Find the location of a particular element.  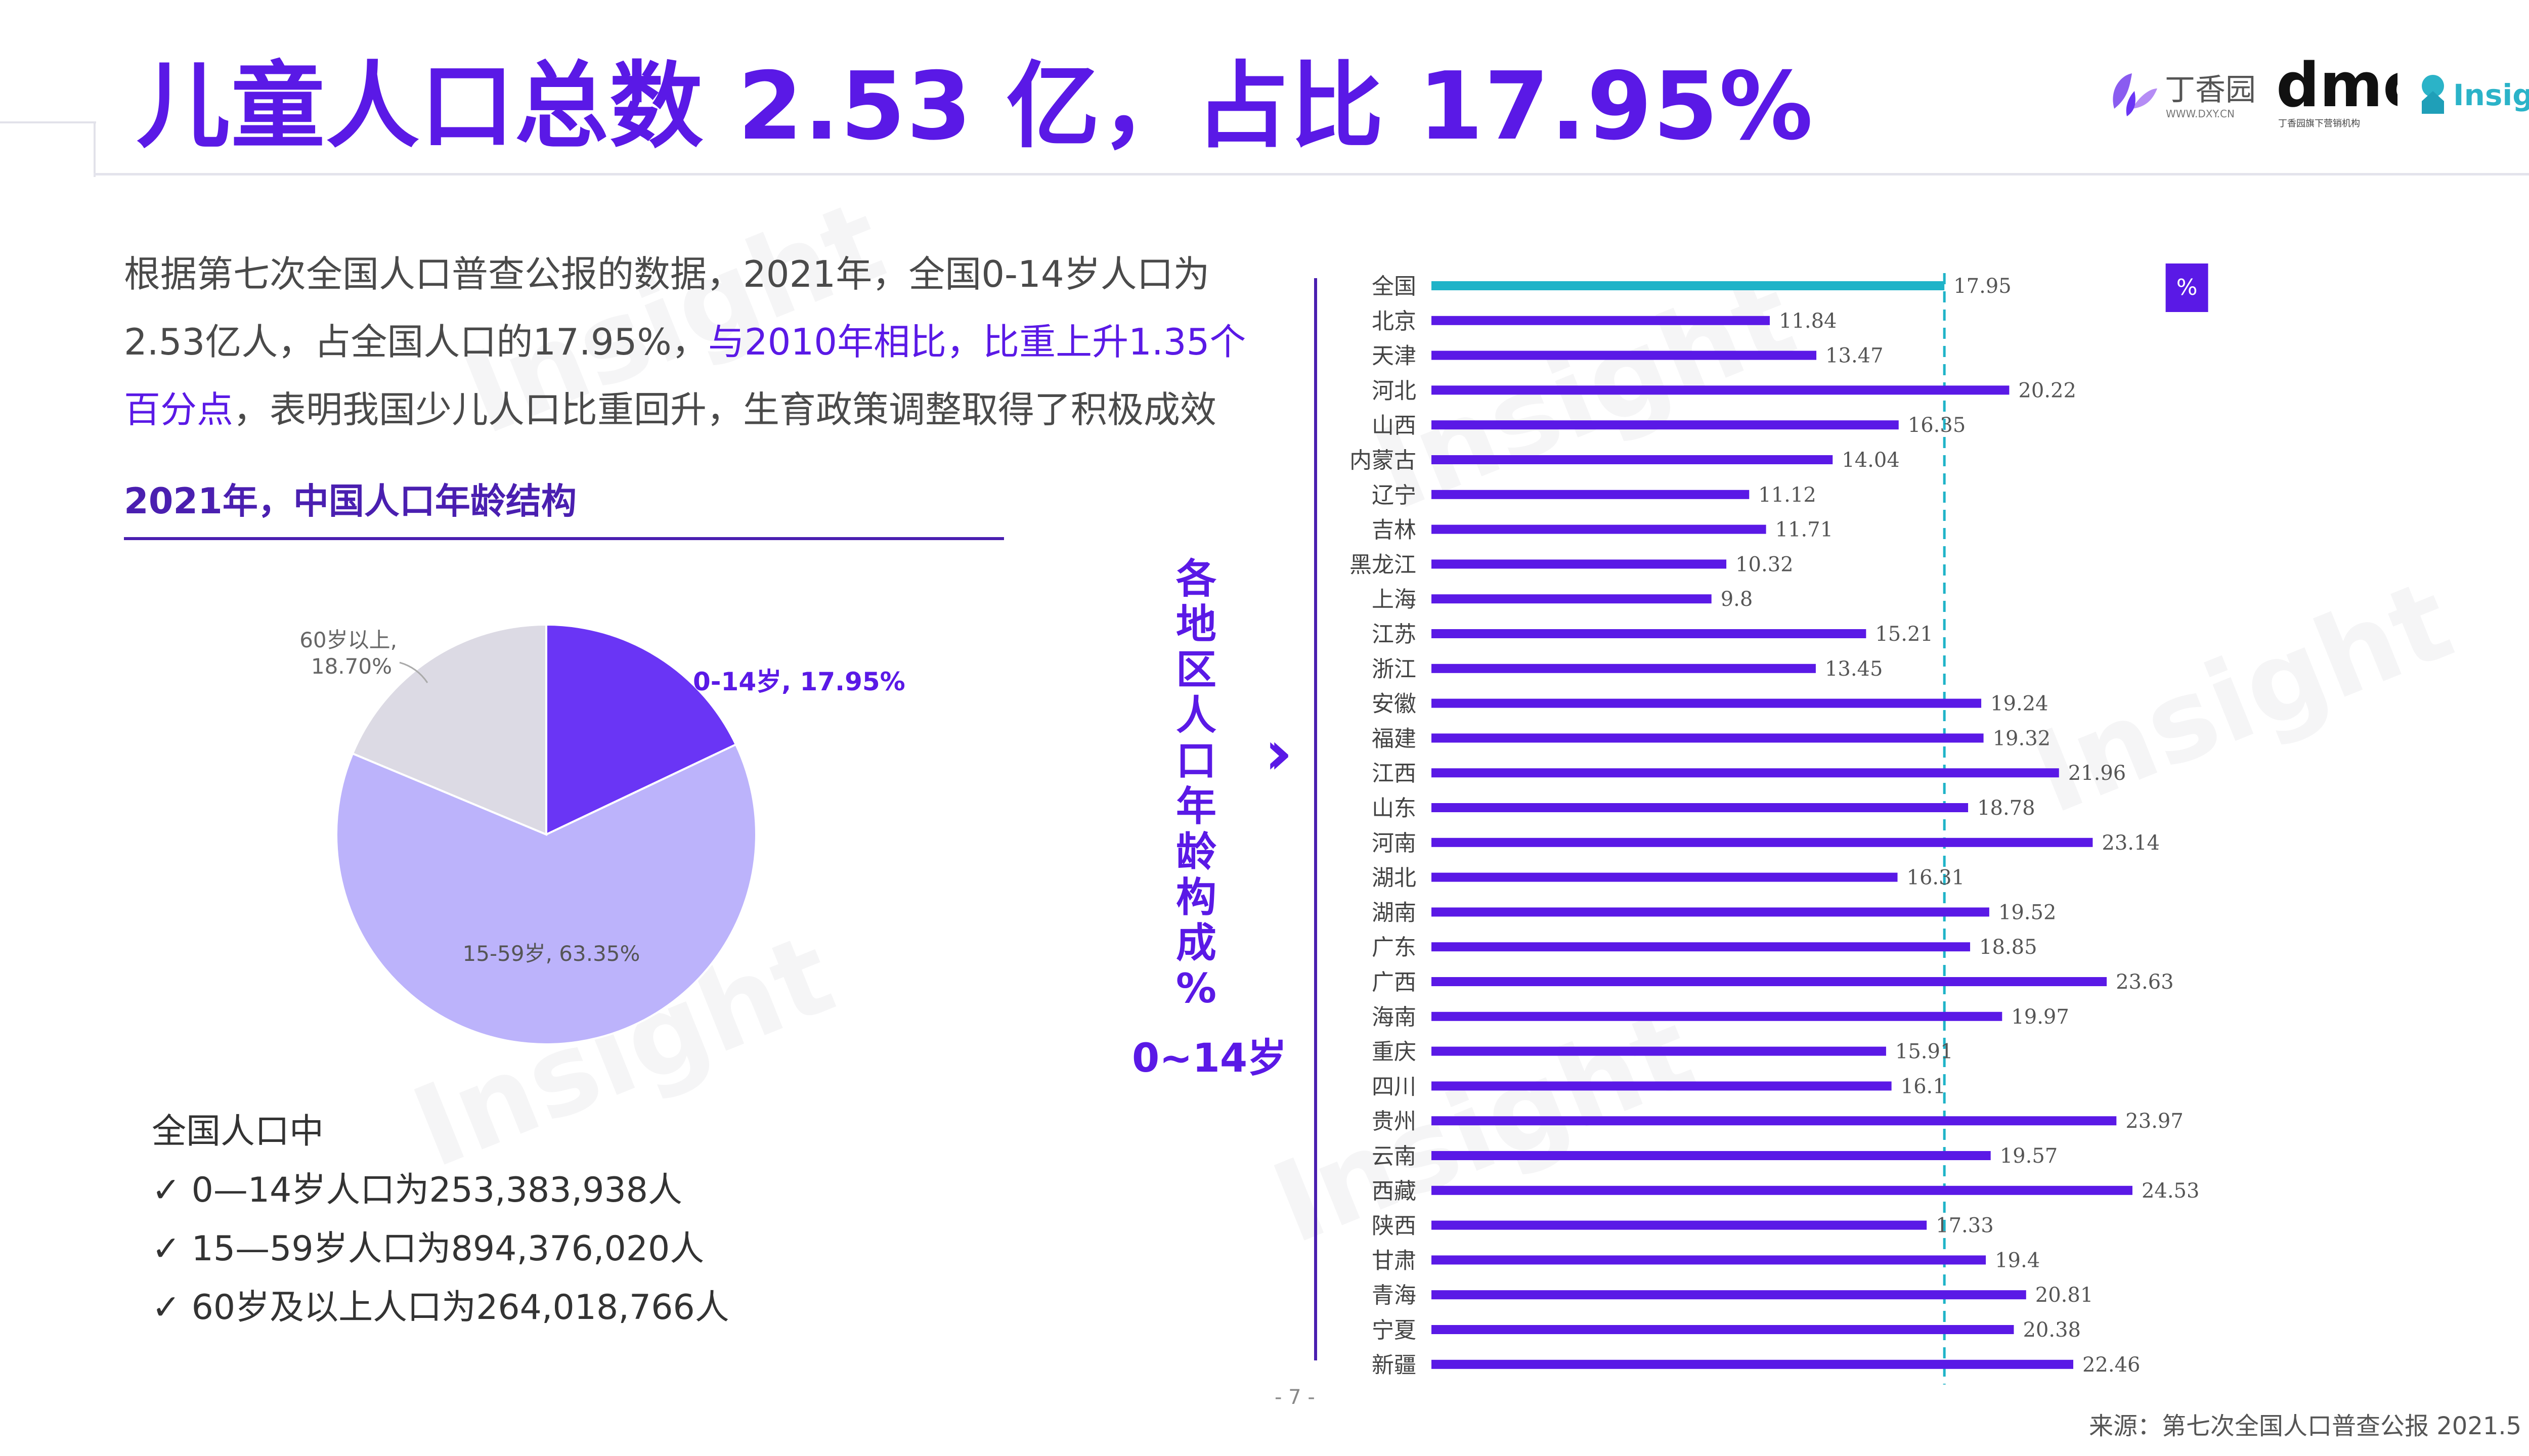

label-char: % is located at coordinates (1196, 988).